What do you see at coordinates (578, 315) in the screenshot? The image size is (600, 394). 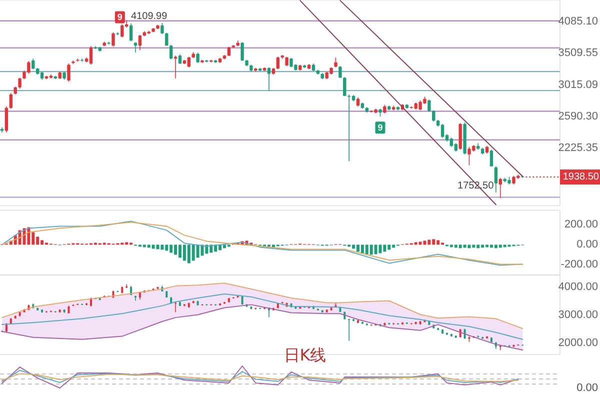 I see `y-tick-label: 3000.00` at bounding box center [578, 315].